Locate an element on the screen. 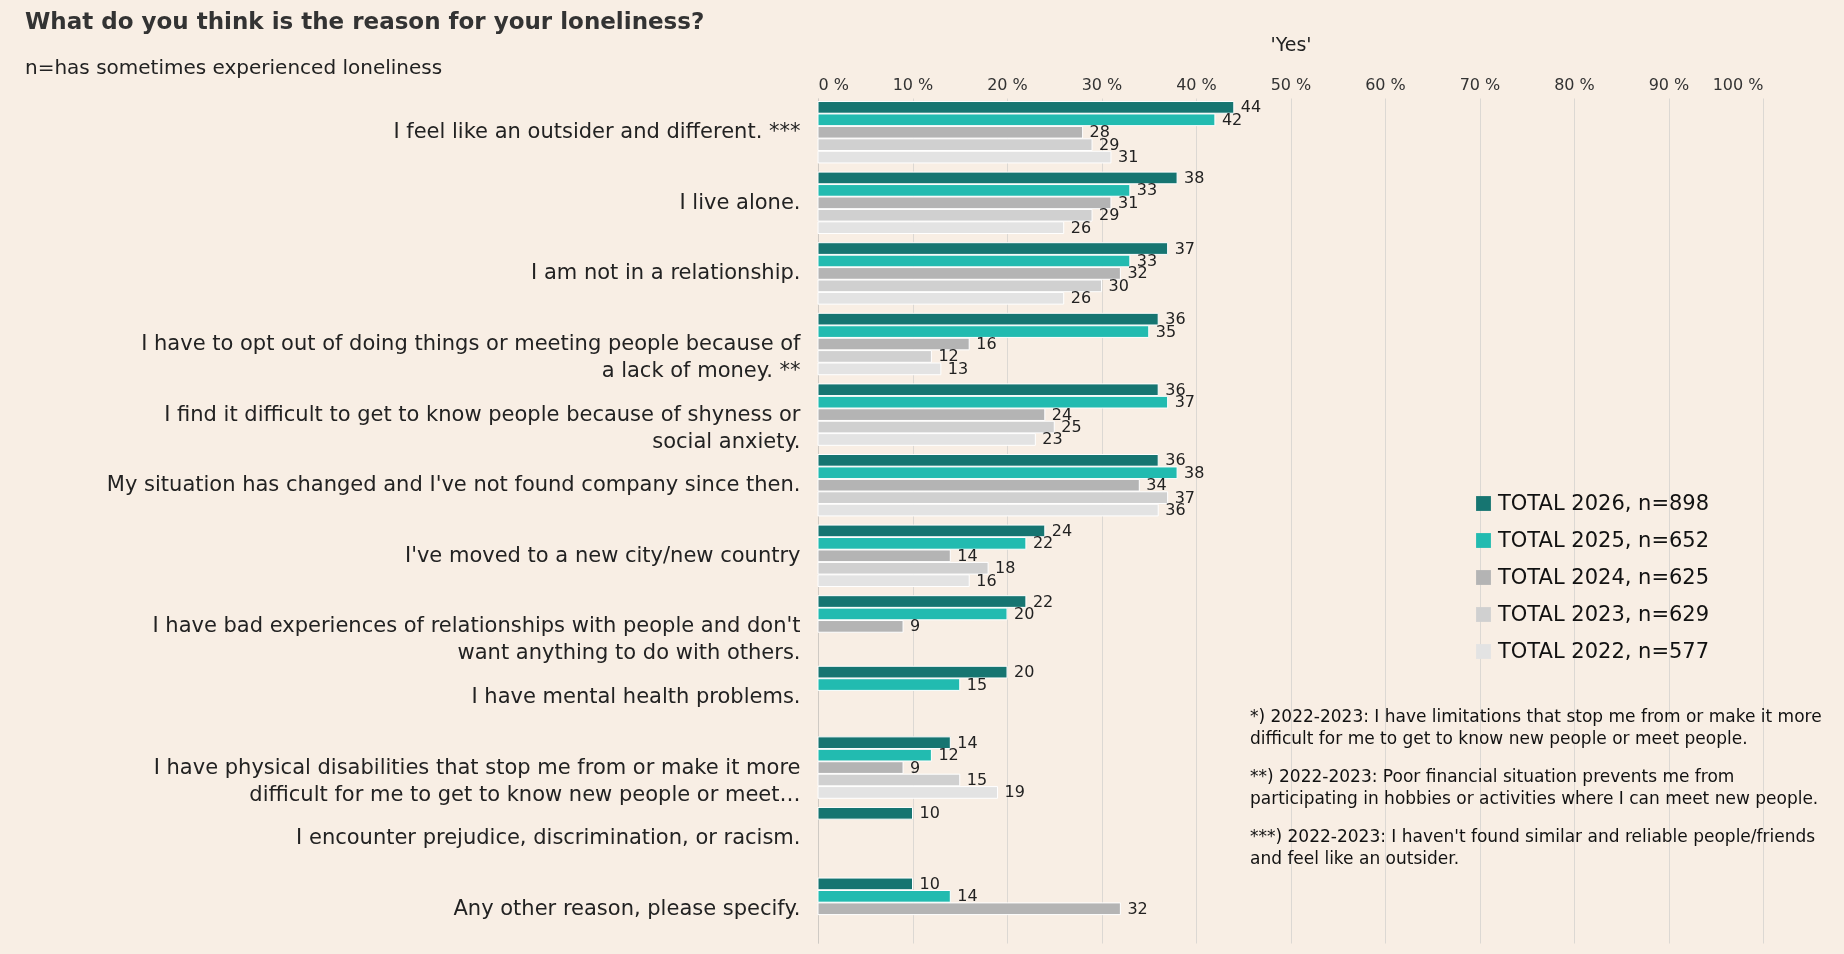 The height and width of the screenshot is (954, 1844). y-tick-label: I have bad experiences of relationships with people and don't want anything to do with others. is located at coordinates (476, 639).